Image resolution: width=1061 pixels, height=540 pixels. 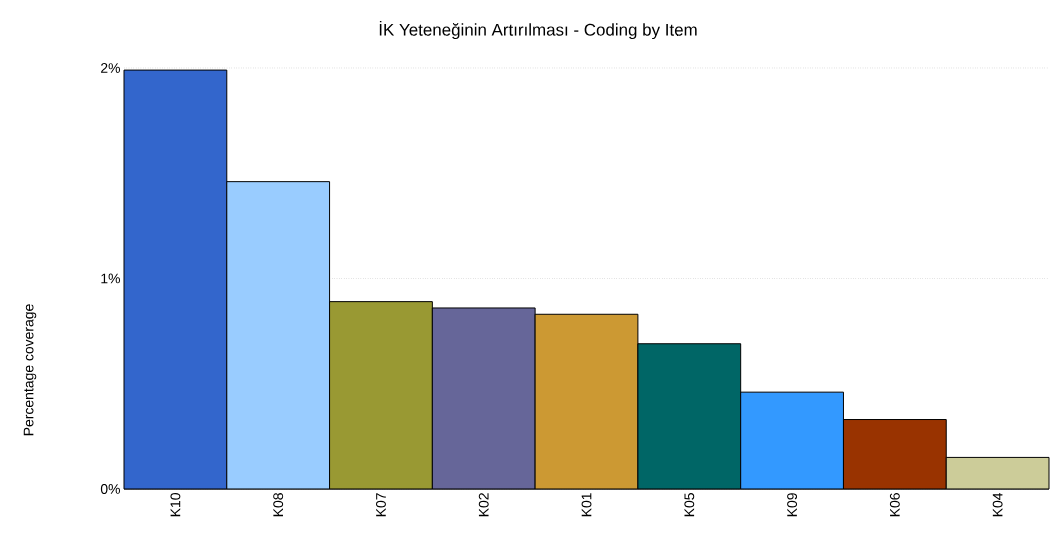 I want to click on x-tick-label: K02, so click(x=483, y=505).